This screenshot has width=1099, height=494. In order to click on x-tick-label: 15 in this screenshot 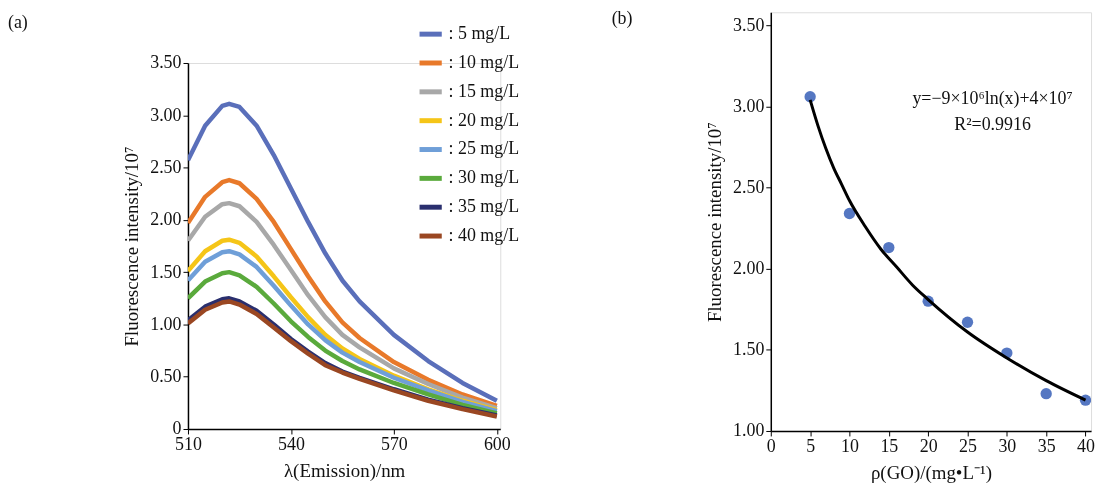, I will do `click(889, 446)`.